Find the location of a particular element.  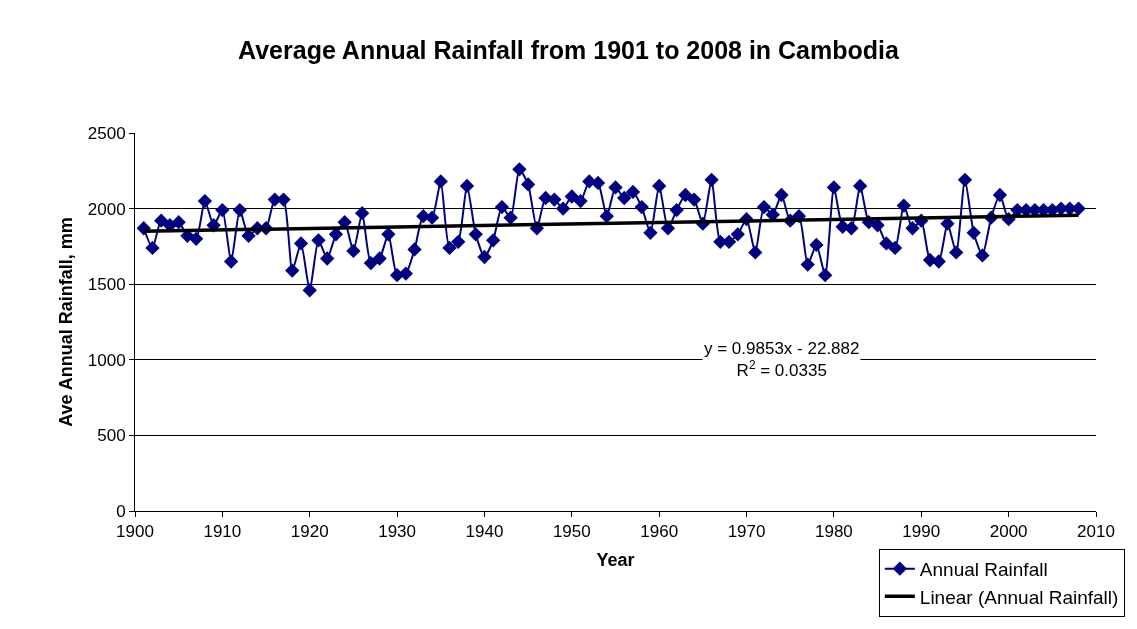

x-tick-label: 1960 is located at coordinates (659, 532).